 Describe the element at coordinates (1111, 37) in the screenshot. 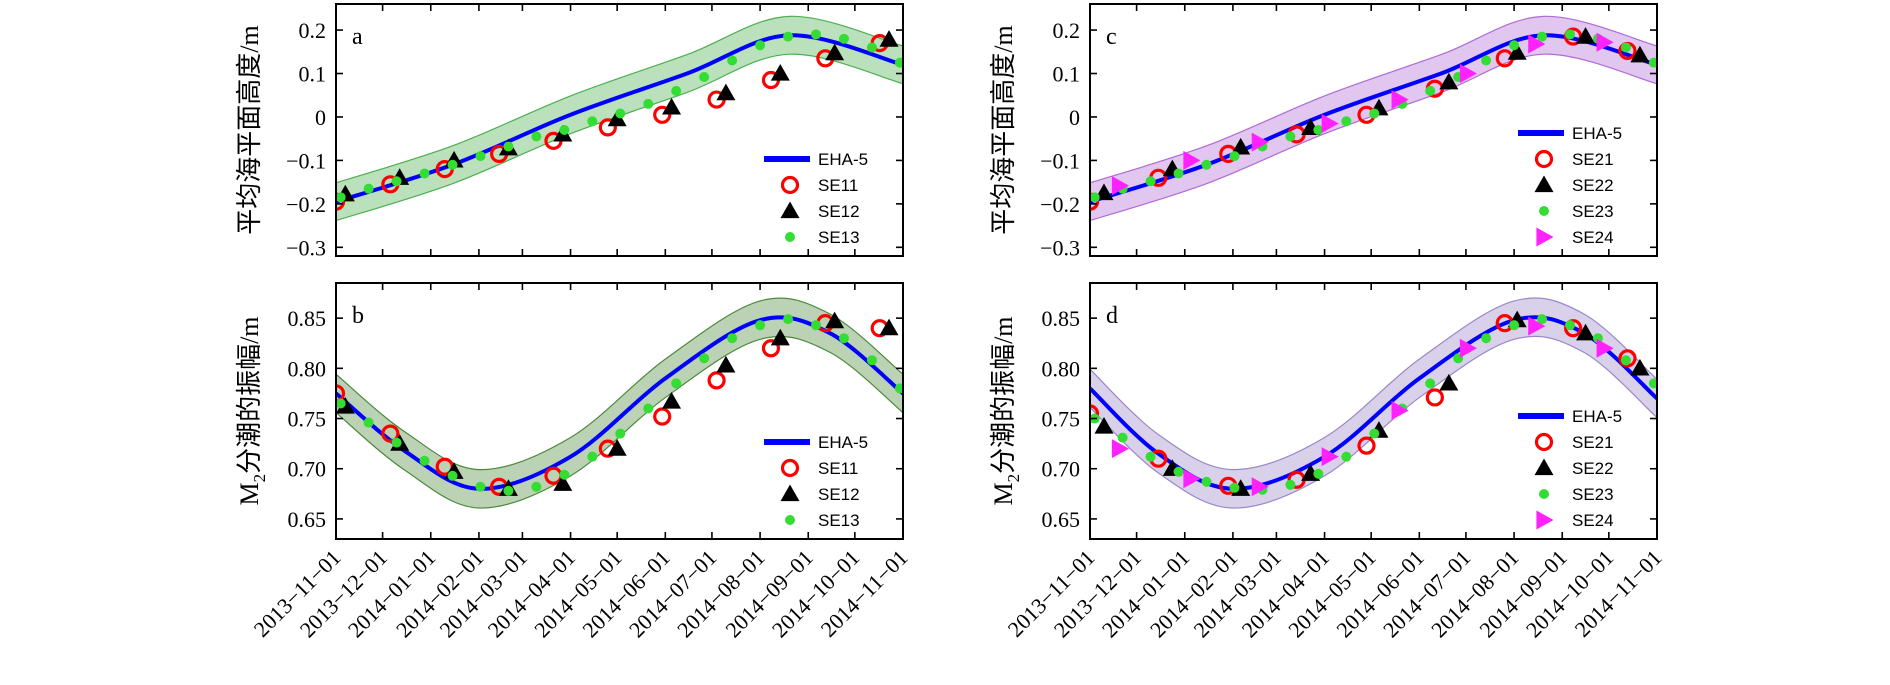

I see `panel-label: c` at that location.